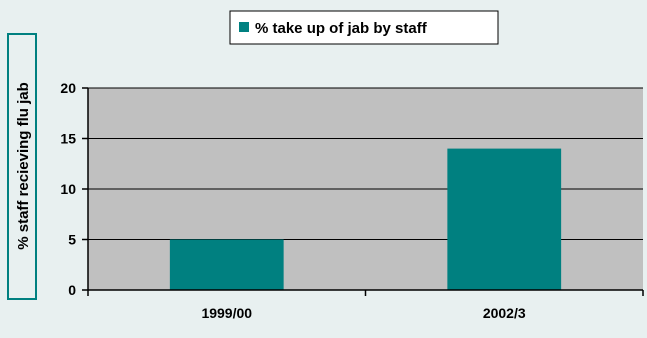  I want to click on x-tick-label: 2002/3, so click(504, 313).